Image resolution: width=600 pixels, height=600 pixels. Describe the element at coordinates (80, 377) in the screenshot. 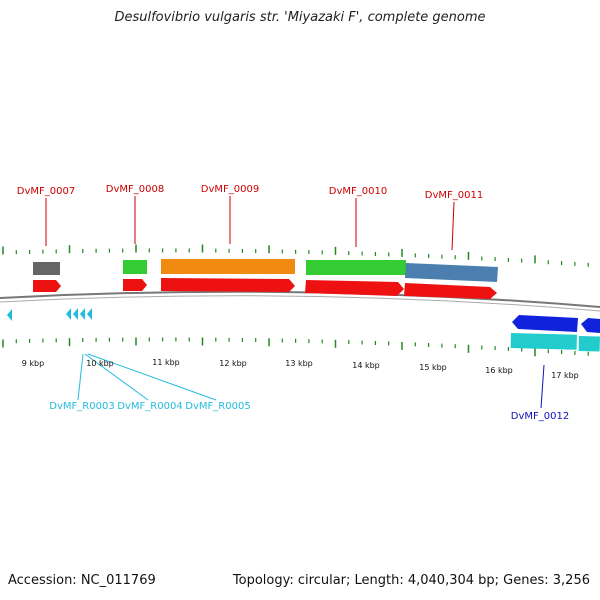

I see `leader-line-r0003` at that location.